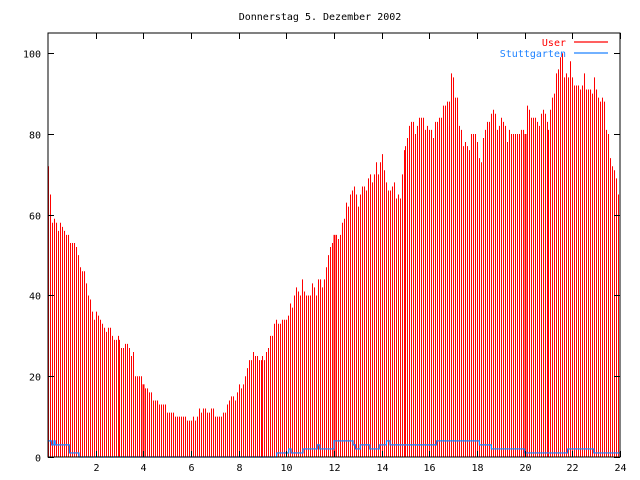  What do you see at coordinates (143, 468) in the screenshot?
I see `x-tick-label: 4` at bounding box center [143, 468].